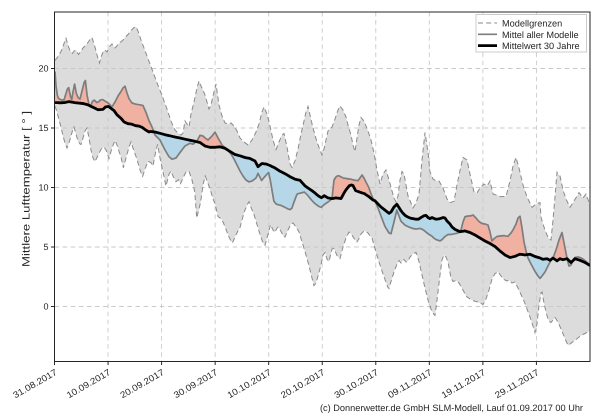 The image size is (600, 420). What do you see at coordinates (532, 24) in the screenshot?
I see `svg-text: Modellgrenzen` at bounding box center [532, 24].